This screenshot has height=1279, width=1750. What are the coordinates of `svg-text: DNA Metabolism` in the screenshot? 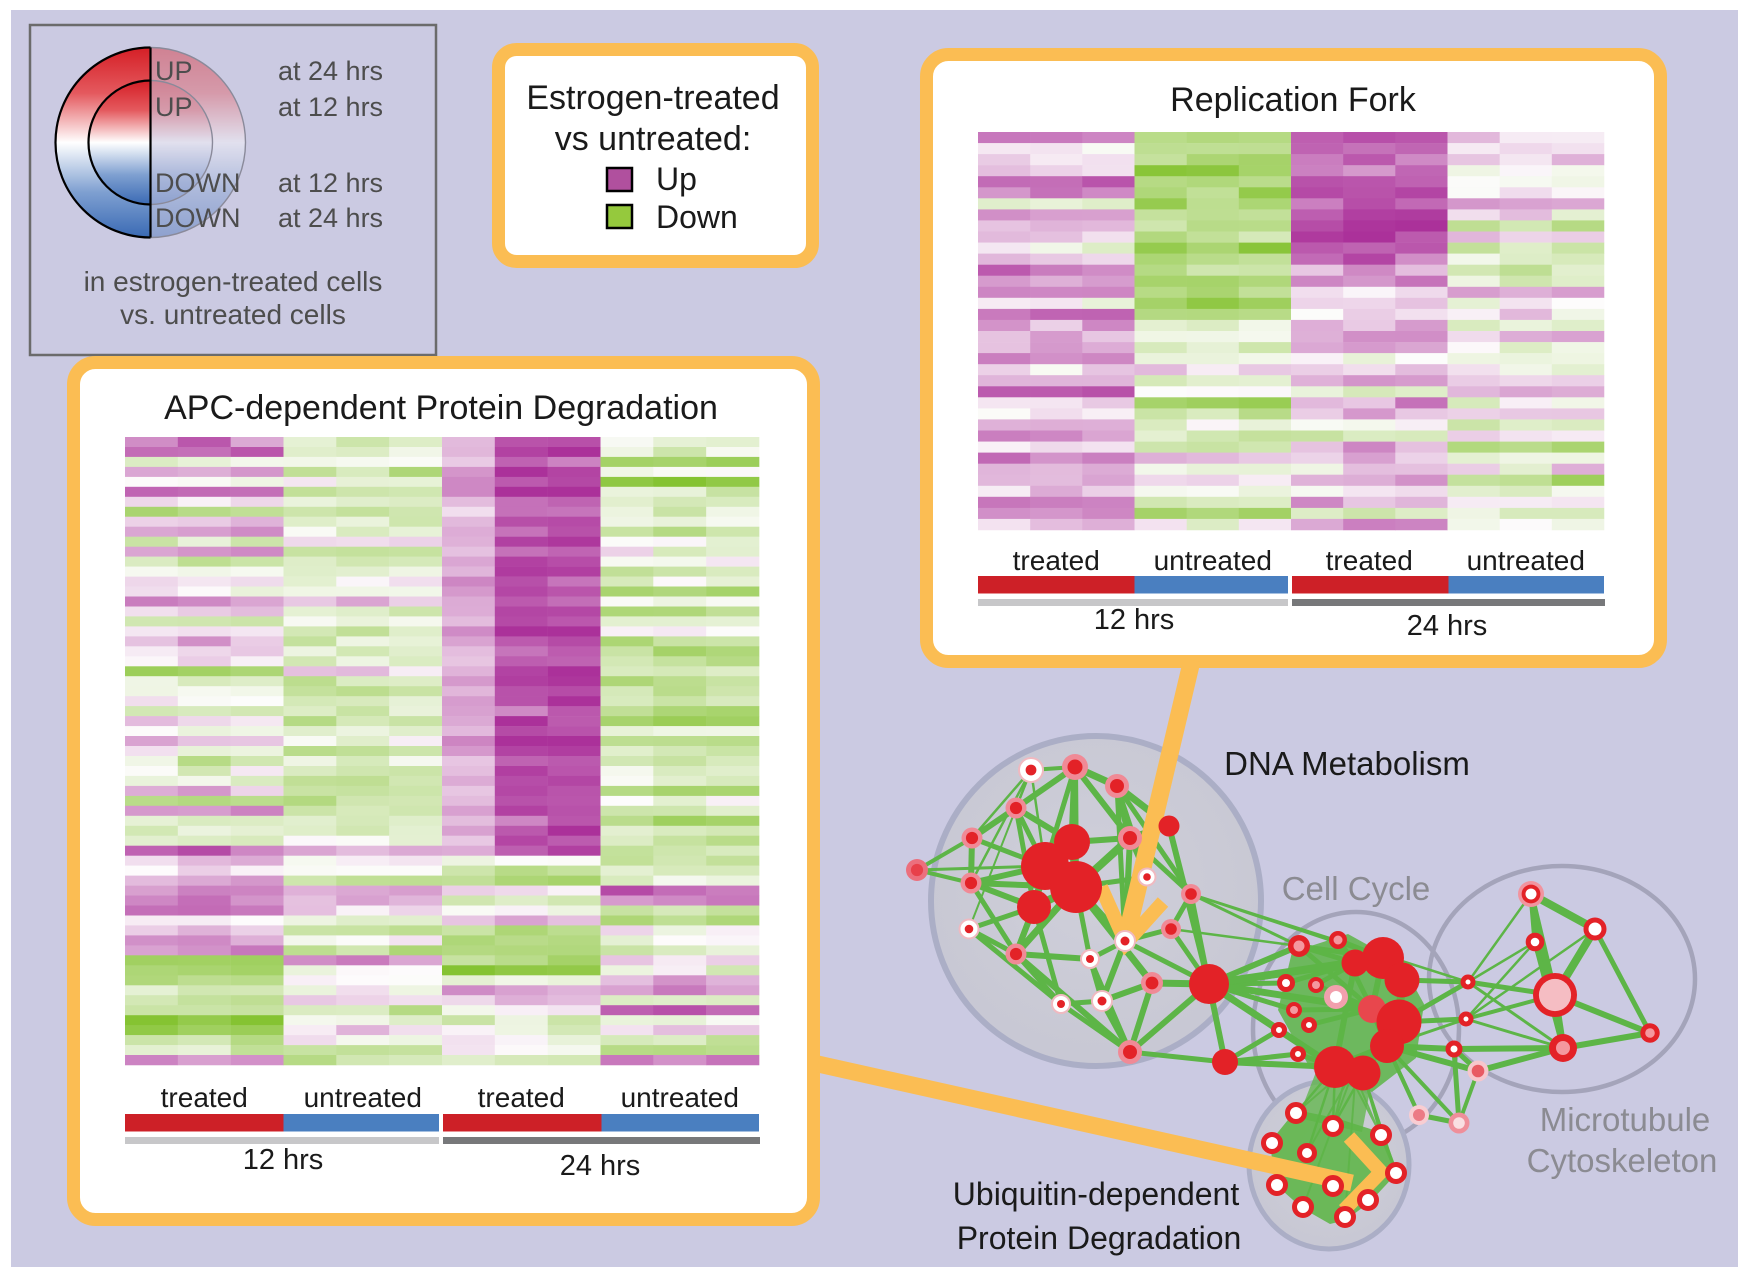 It's located at (1347, 763).